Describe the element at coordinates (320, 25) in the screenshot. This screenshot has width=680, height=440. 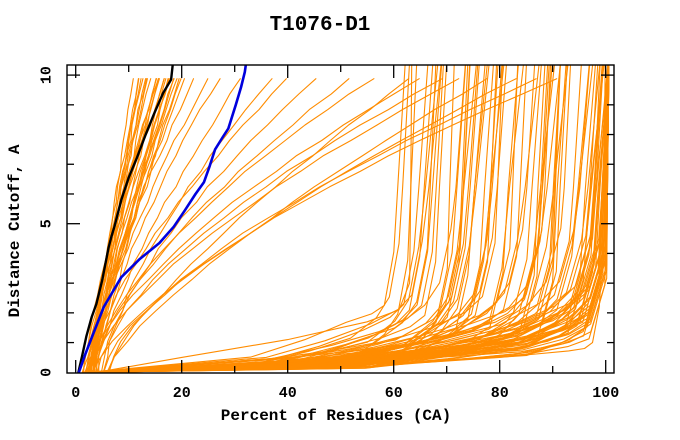
I see `chart-title: T1076-D1` at that location.